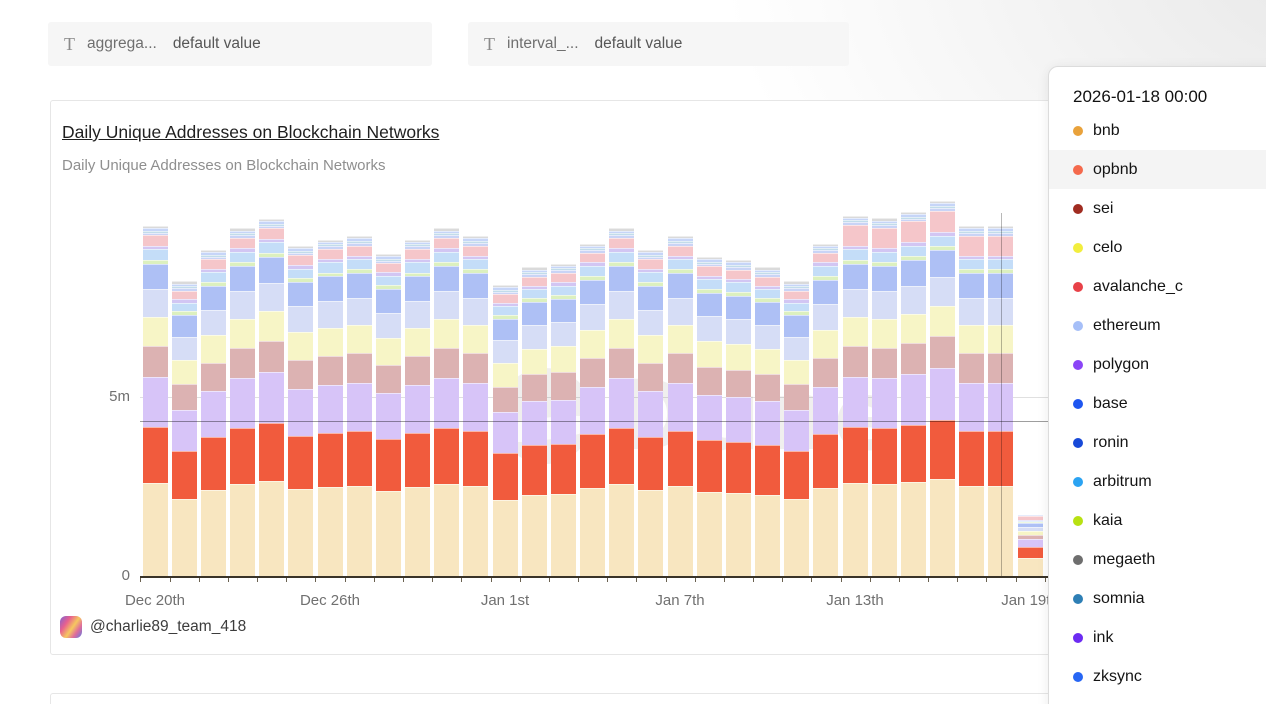 This screenshot has height=704, width=1266. What do you see at coordinates (680, 406) in the screenshot?
I see `bar-Jan 7` at bounding box center [680, 406].